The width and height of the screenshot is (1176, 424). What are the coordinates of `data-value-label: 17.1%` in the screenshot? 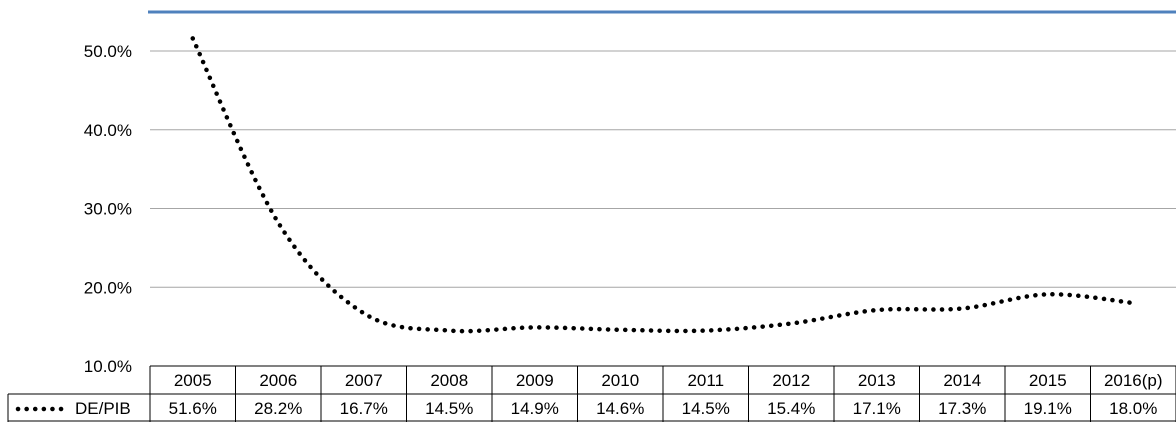 It's located at (877, 408).